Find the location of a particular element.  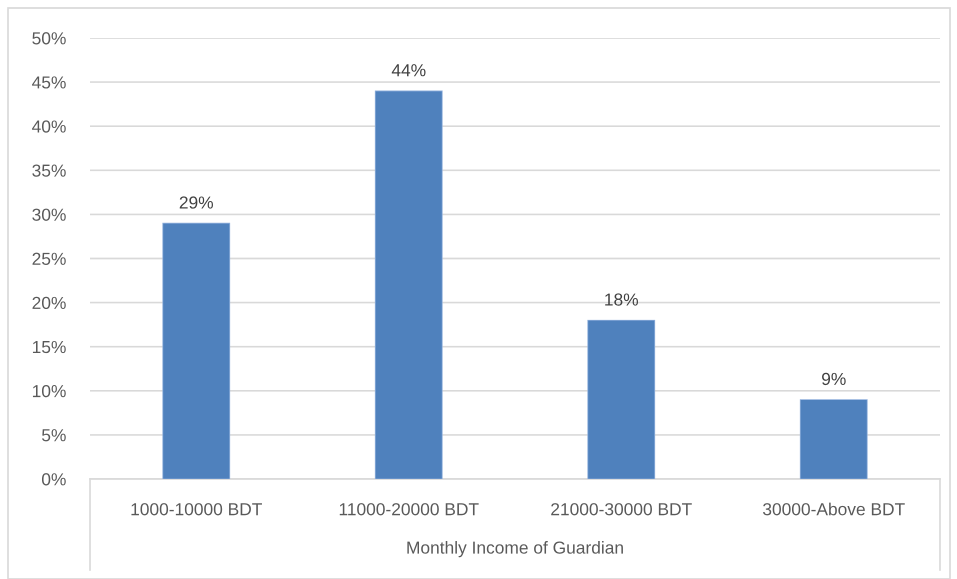

x-tick-label: 1000-10000 BDT is located at coordinates (196, 509).